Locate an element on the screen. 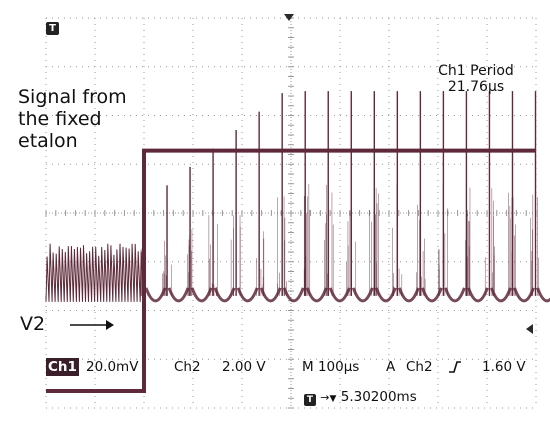 Image resolution: width=550 pixels, height=422 pixels. trigger-position-readout: T →▼ 5.30200ms is located at coordinates (360, 397).